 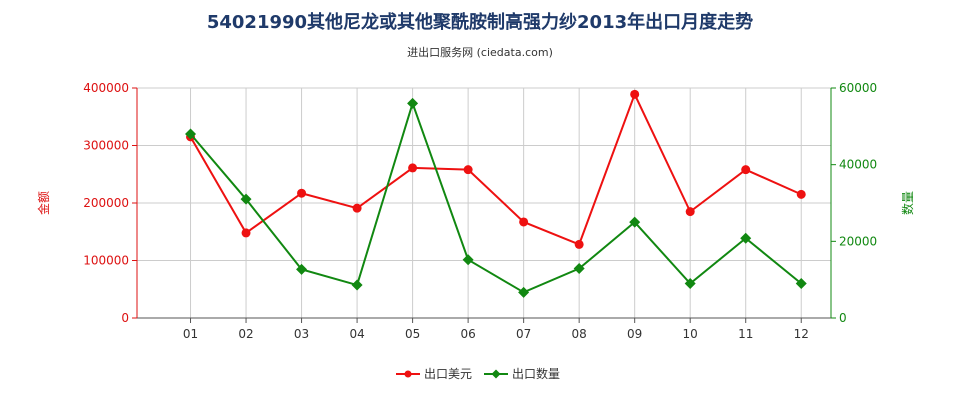 I want to click on y-right-tick-label: 0, so click(x=843, y=318).